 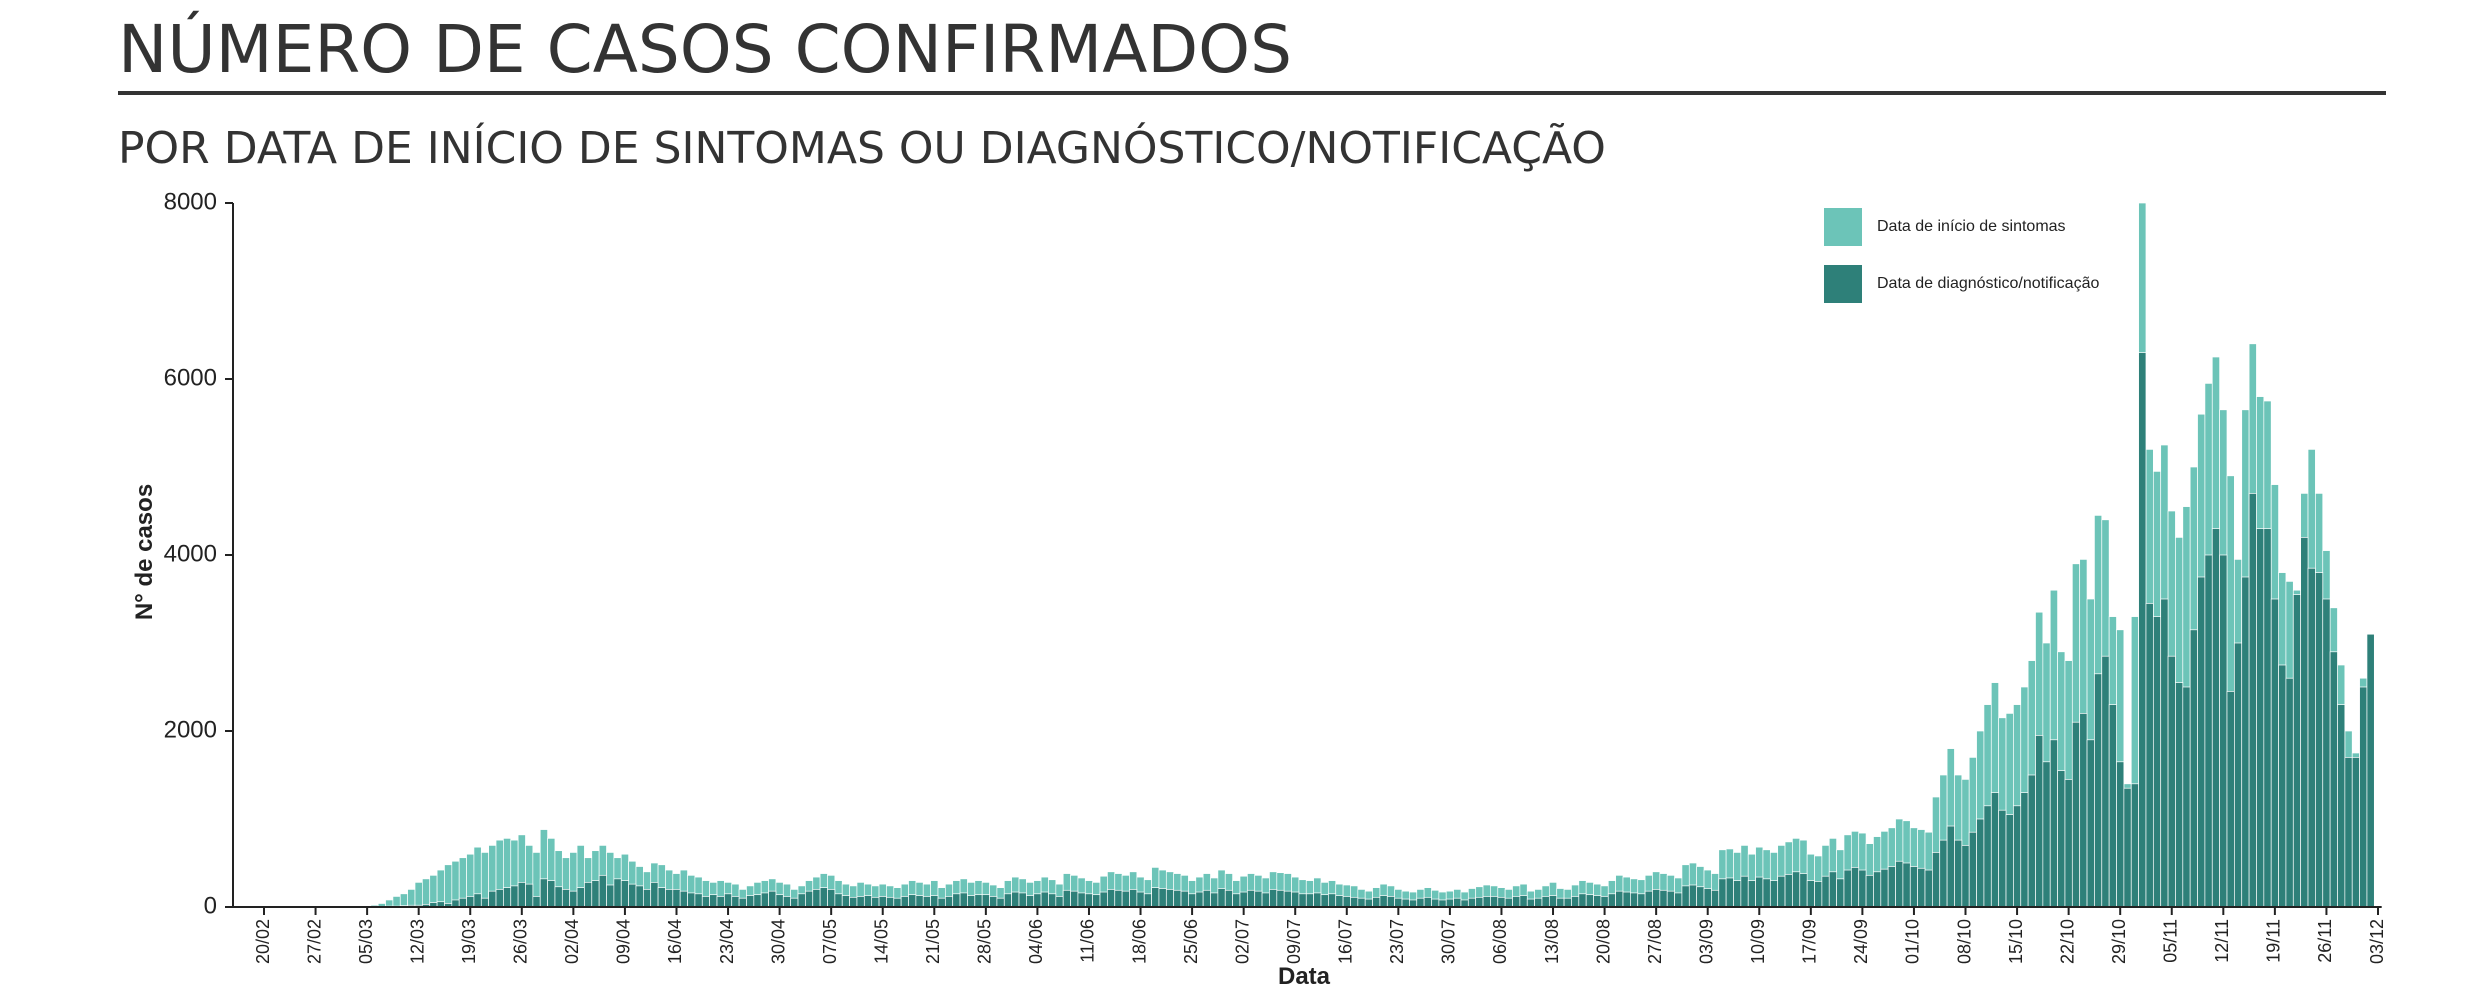 I want to click on legend-label: Data de início de sintomas, so click(x=1971, y=226).